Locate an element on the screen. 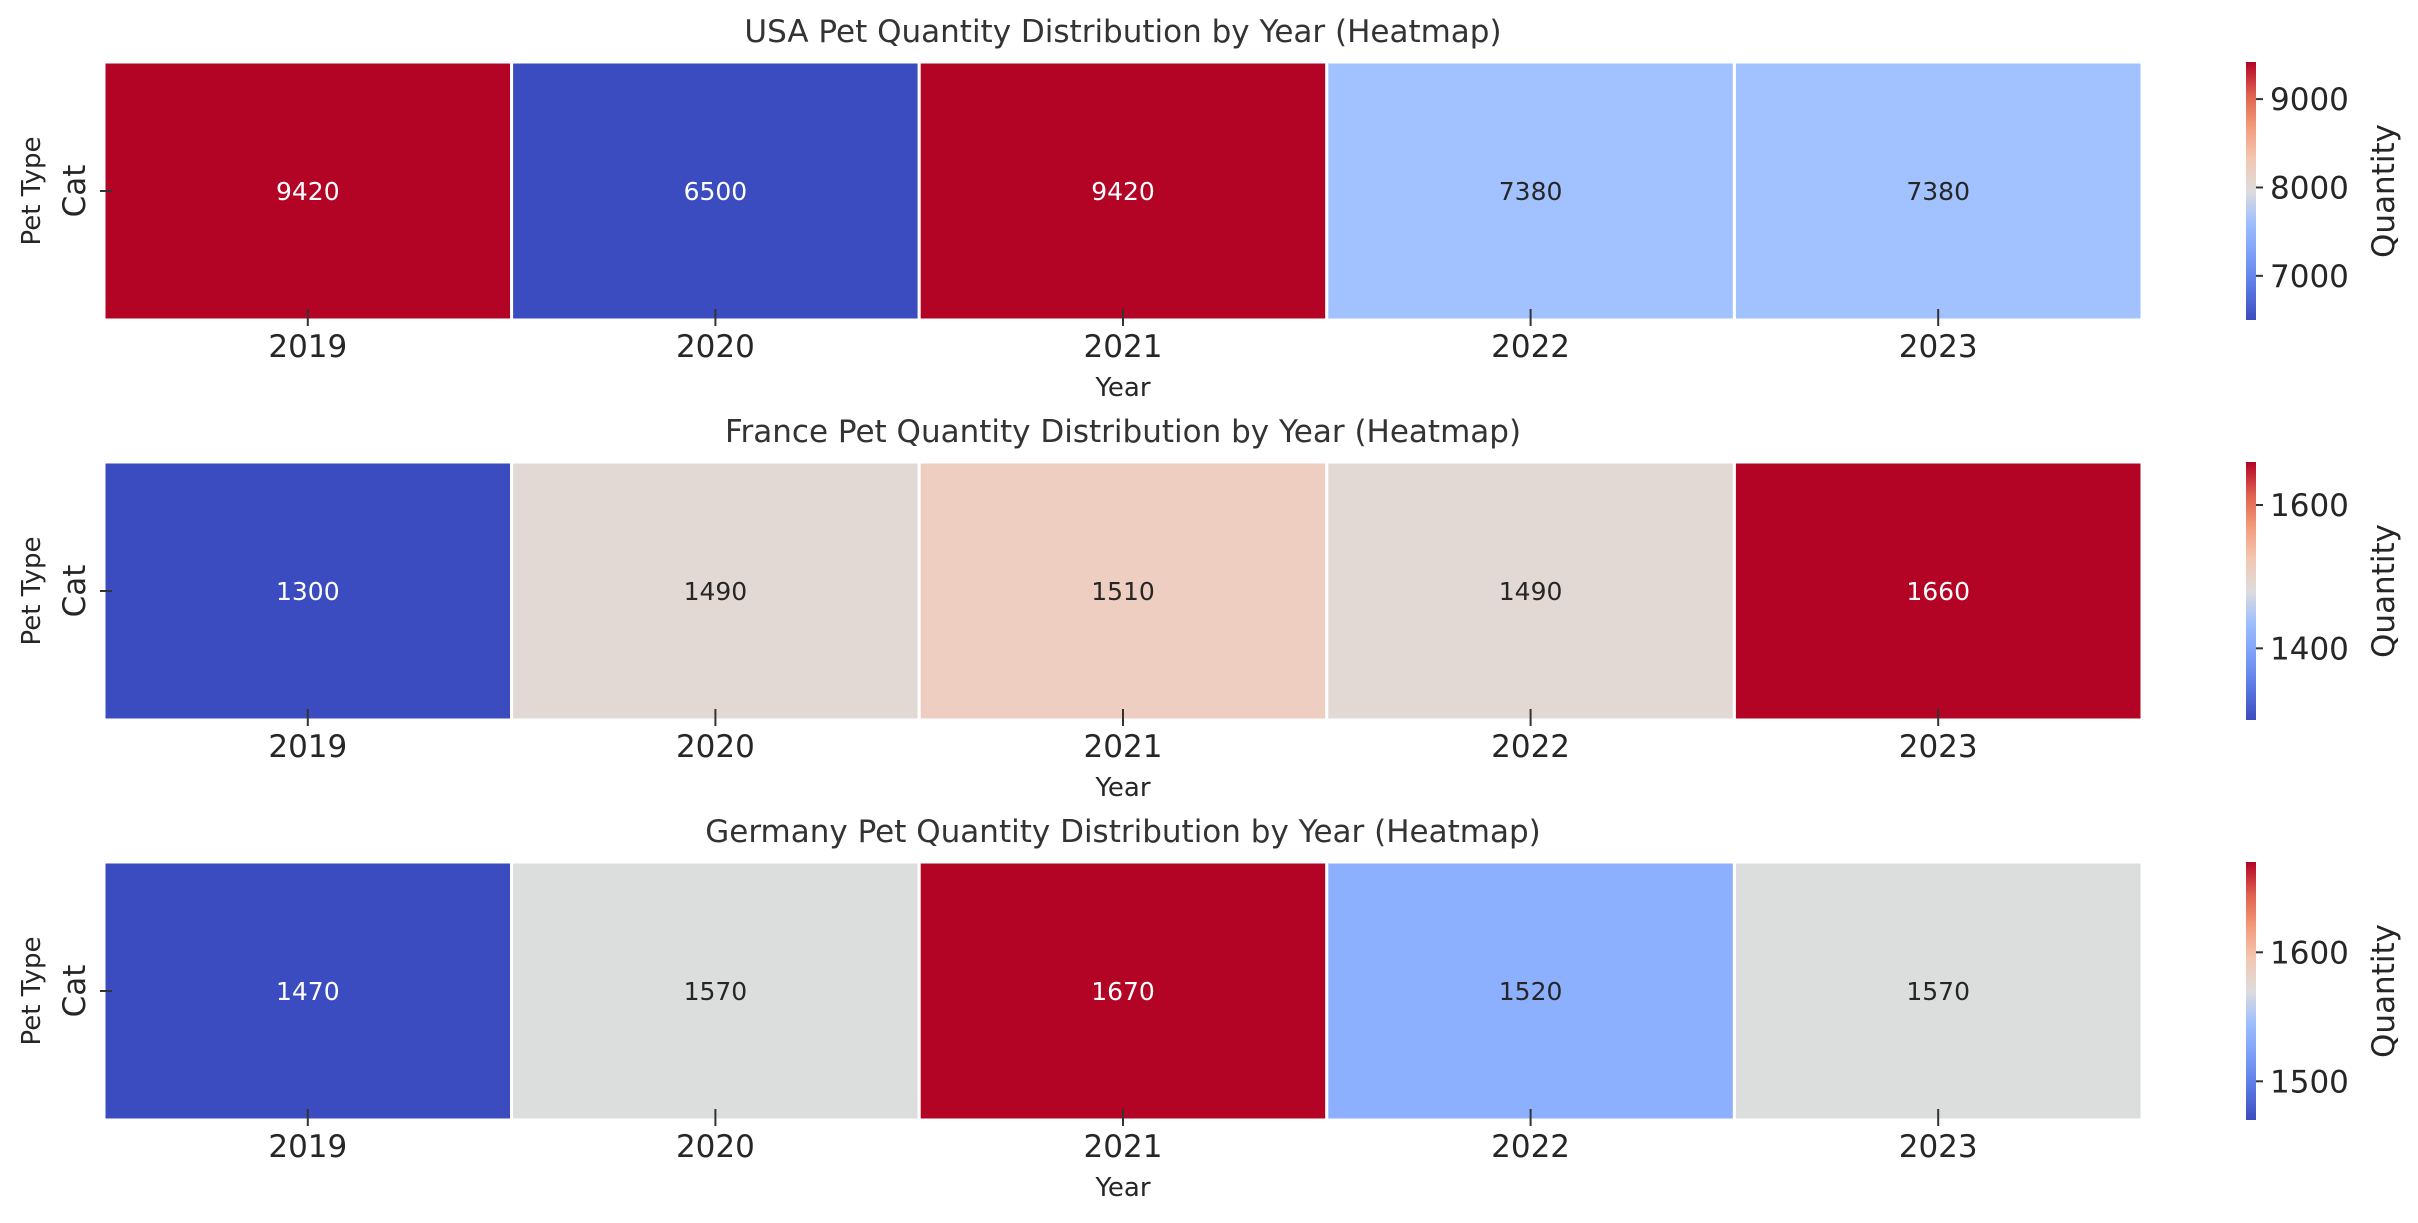  cell-value-label: 1510 is located at coordinates (1123, 591).